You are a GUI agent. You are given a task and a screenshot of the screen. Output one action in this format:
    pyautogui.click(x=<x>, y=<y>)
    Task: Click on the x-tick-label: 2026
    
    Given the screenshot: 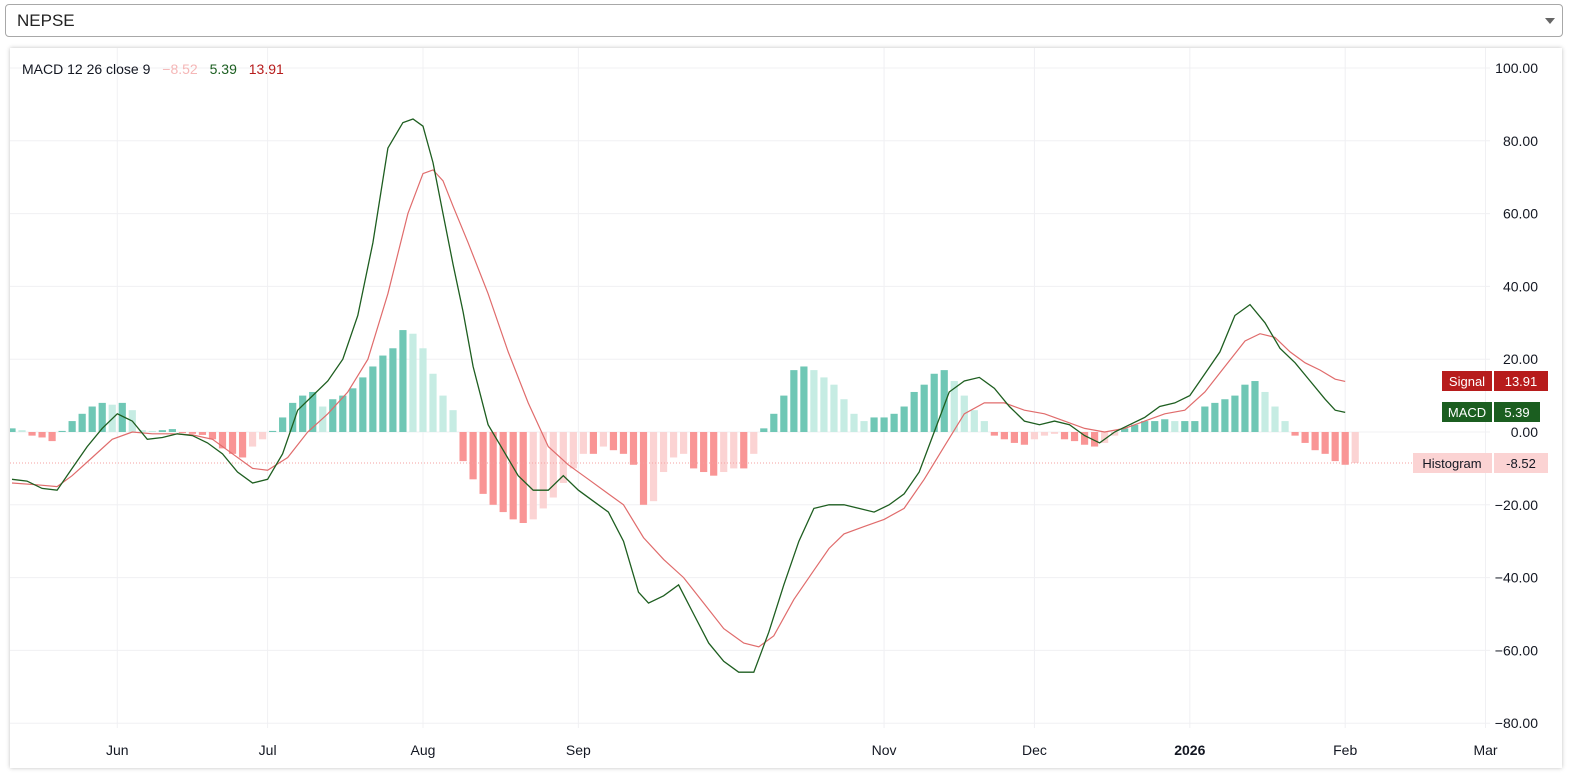 What is the action you would take?
    pyautogui.click(x=1189, y=750)
    